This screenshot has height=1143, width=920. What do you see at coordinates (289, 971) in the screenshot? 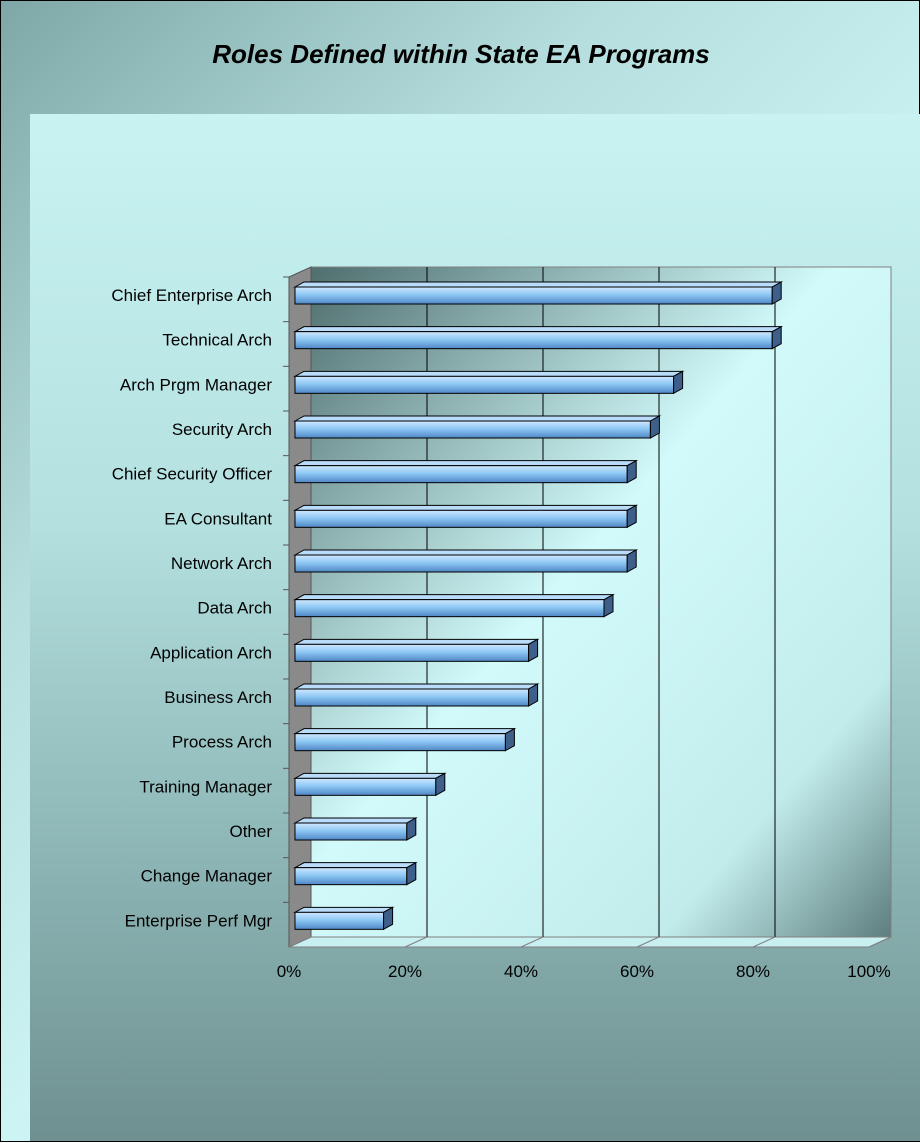
I see `x-tick-label: 0%` at bounding box center [289, 971].